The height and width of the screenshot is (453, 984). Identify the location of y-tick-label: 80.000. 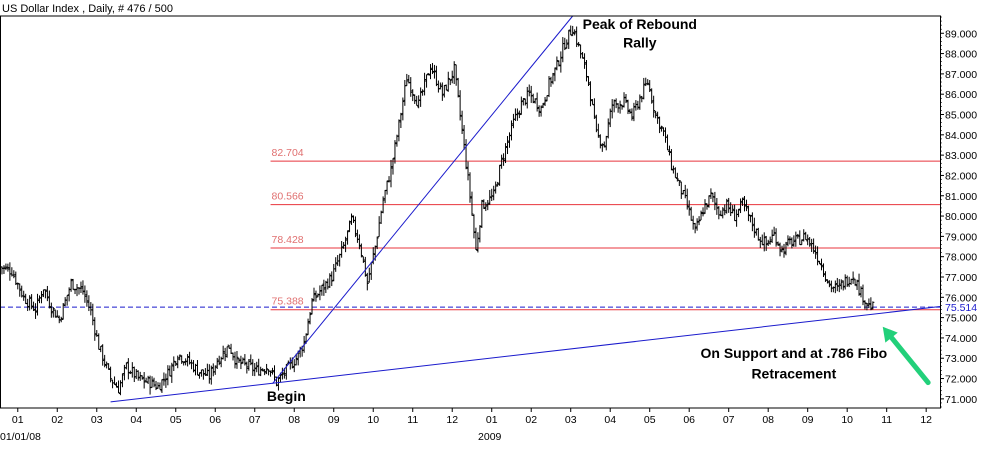
(961, 217).